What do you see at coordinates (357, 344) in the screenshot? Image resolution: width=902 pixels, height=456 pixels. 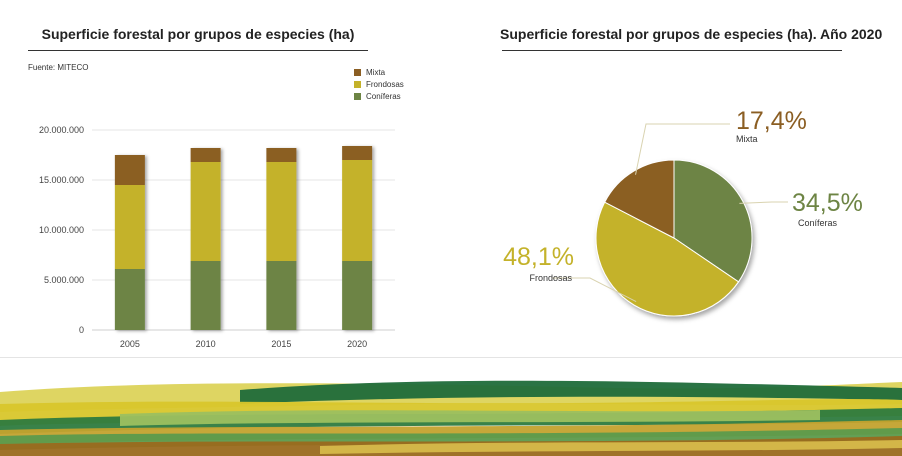 I see `x-tick-label: 2020` at bounding box center [357, 344].